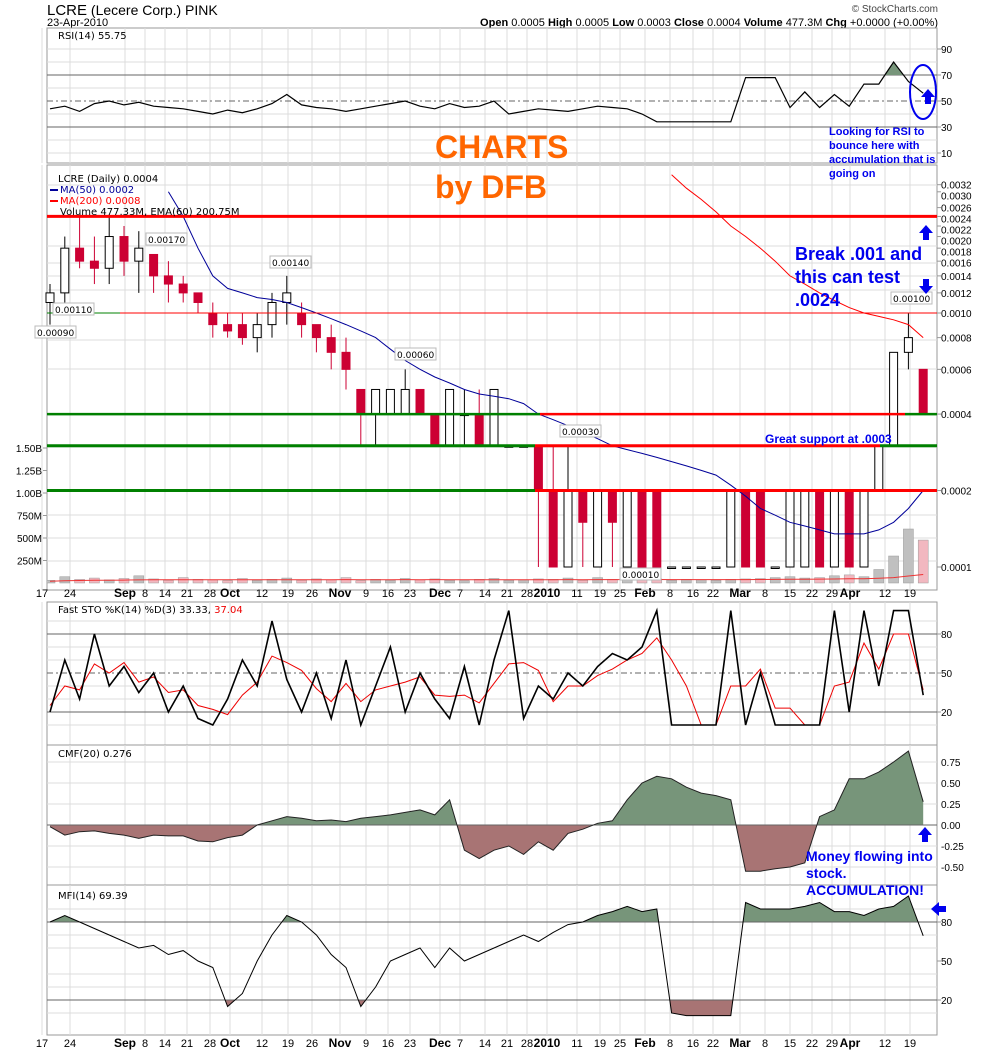  I want to click on price-tag: 0.00010, so click(640, 576).